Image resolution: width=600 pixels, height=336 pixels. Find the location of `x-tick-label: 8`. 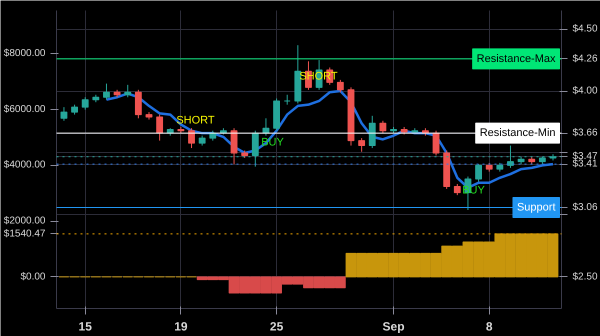

x-tick-label: 8 is located at coordinates (489, 327).